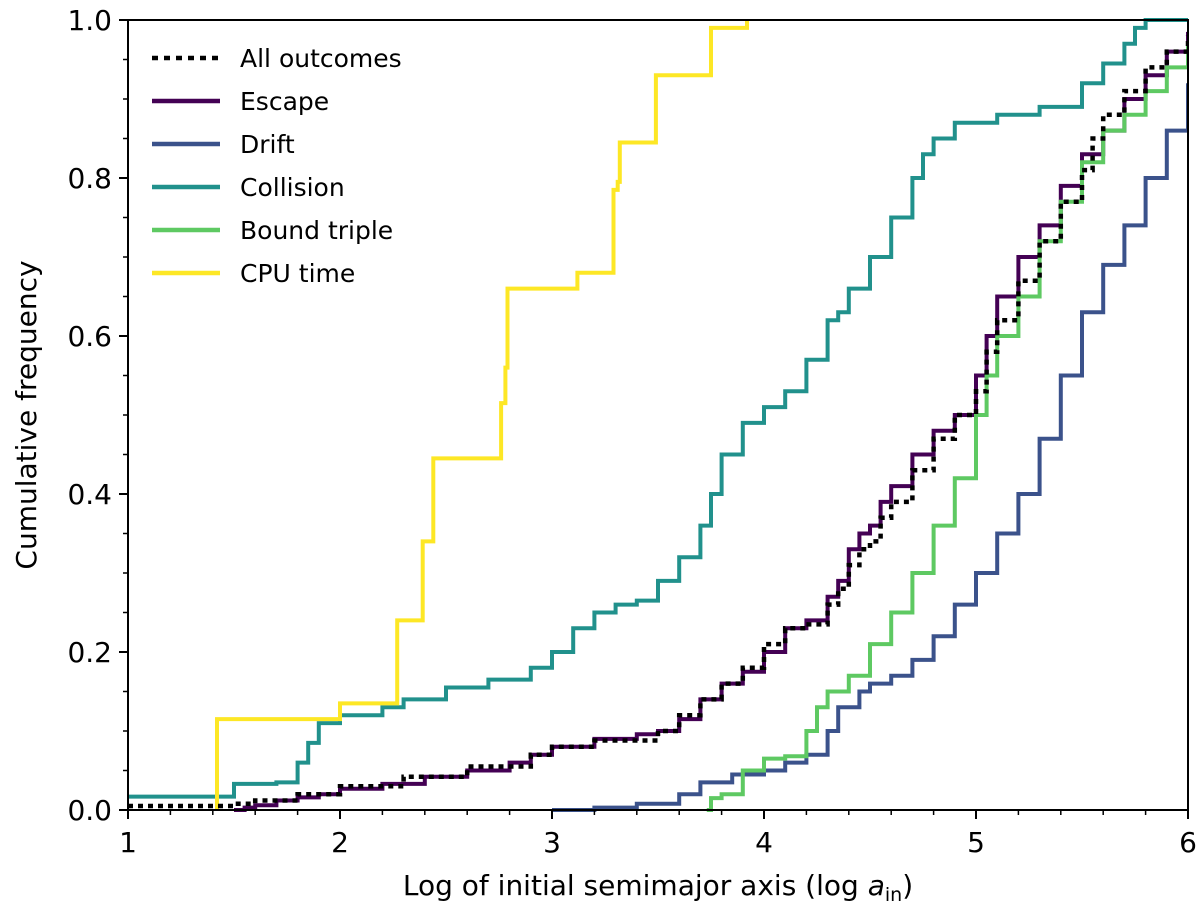 This screenshot has height=917, width=1200. Describe the element at coordinates (764, 842) in the screenshot. I see `x-tick-label: 4` at that location.